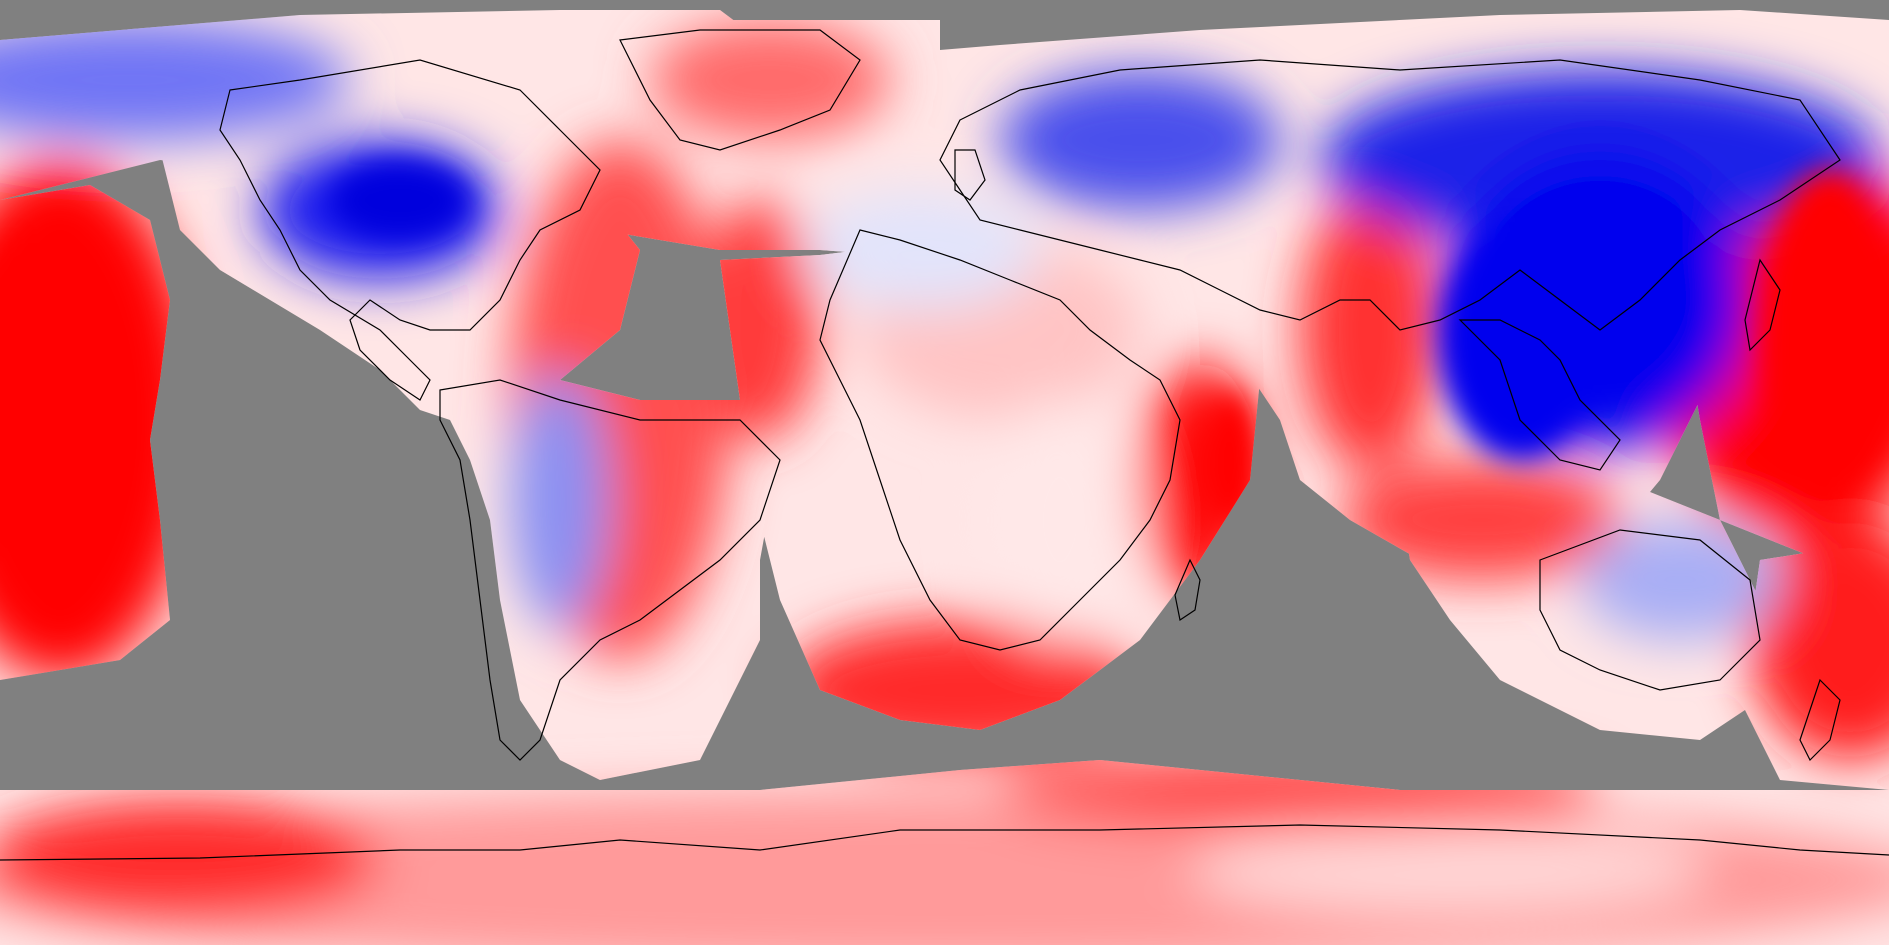  I want to click on coastline-japan, so click(1762, 305).